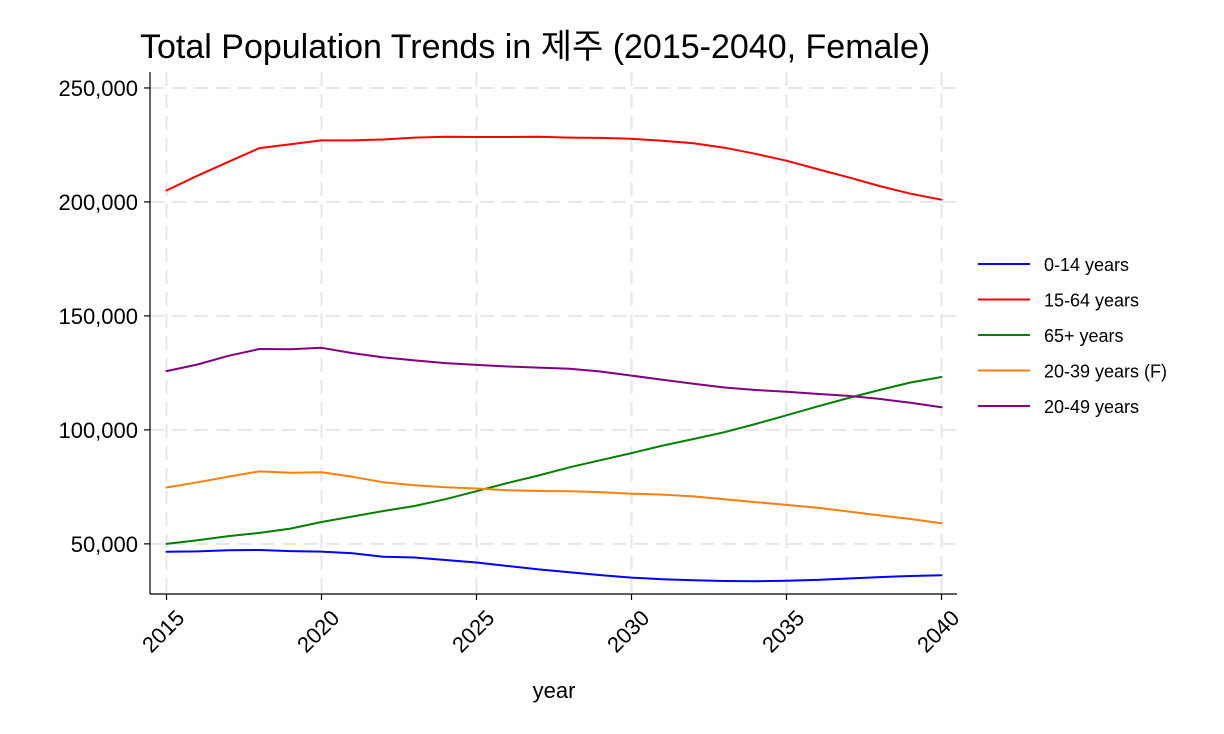 This screenshot has width=1224, height=734. I want to click on legend-label: 20-39 years (F), so click(1105, 372).